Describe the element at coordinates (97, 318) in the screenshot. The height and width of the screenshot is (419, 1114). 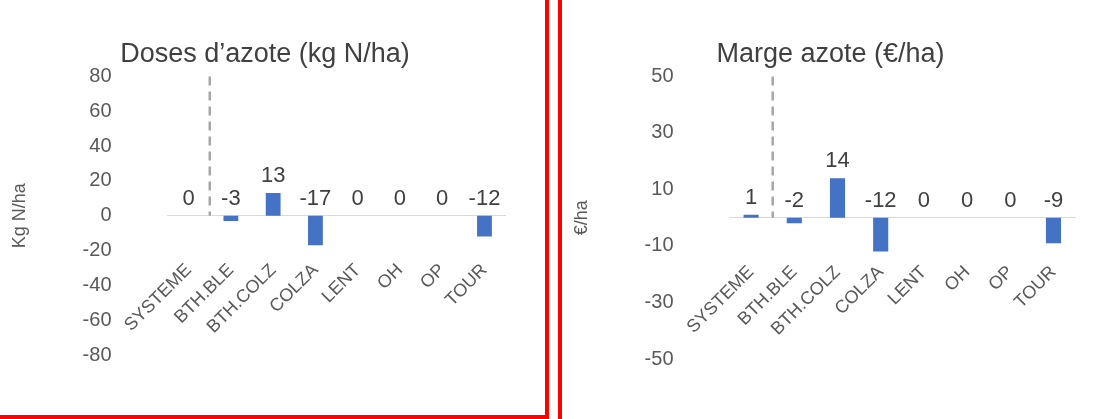
I see `y-tick-label: -60` at that location.